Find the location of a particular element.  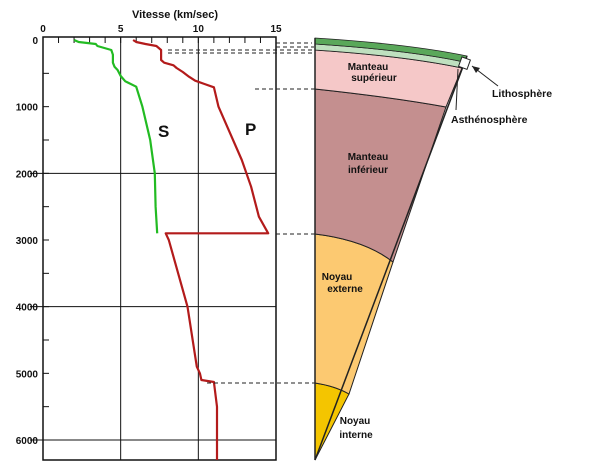

y-tick-label-2000: 2000 is located at coordinates (27, 174).